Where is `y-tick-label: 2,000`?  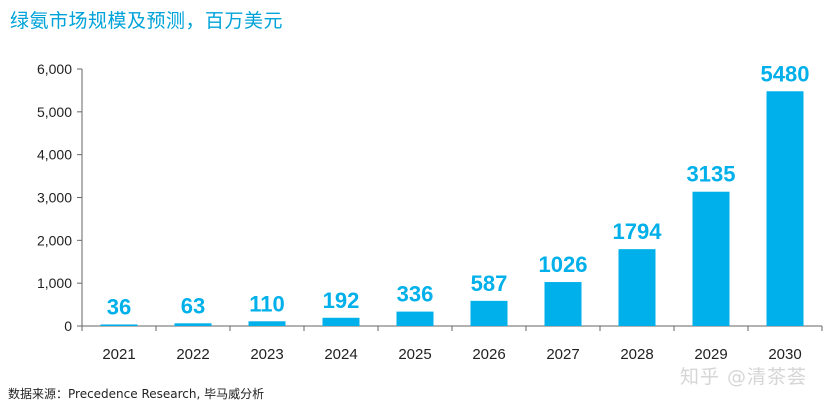
y-tick-label: 2,000 is located at coordinates (54, 240).